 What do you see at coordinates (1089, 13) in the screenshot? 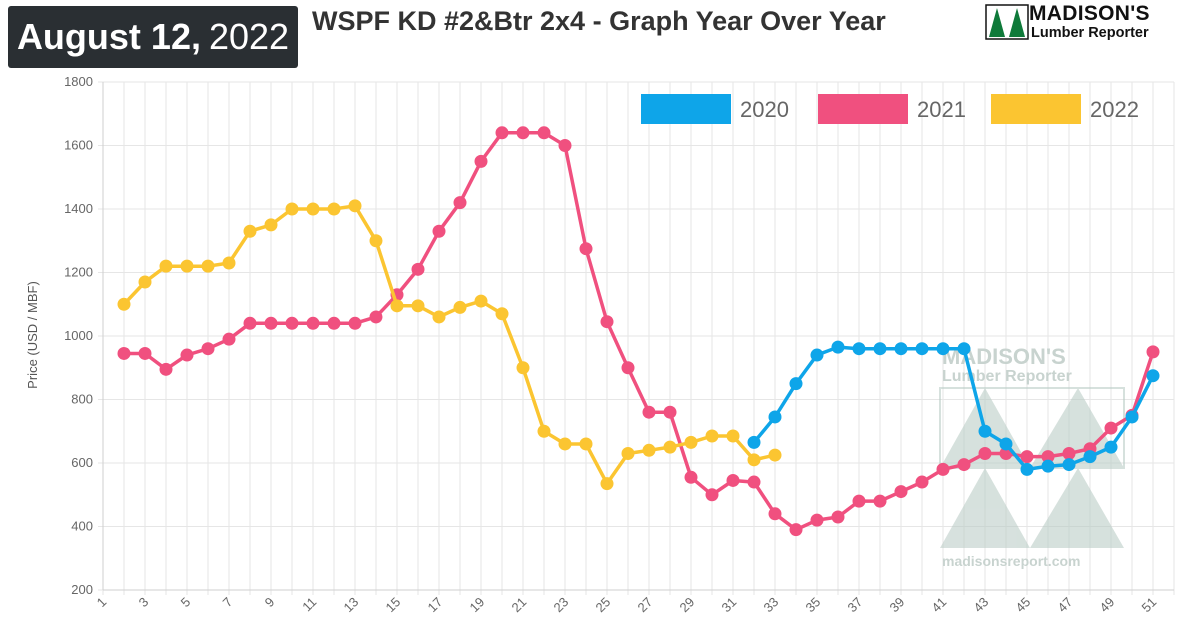
I see `brand-name: MADISON'S` at bounding box center [1089, 13].